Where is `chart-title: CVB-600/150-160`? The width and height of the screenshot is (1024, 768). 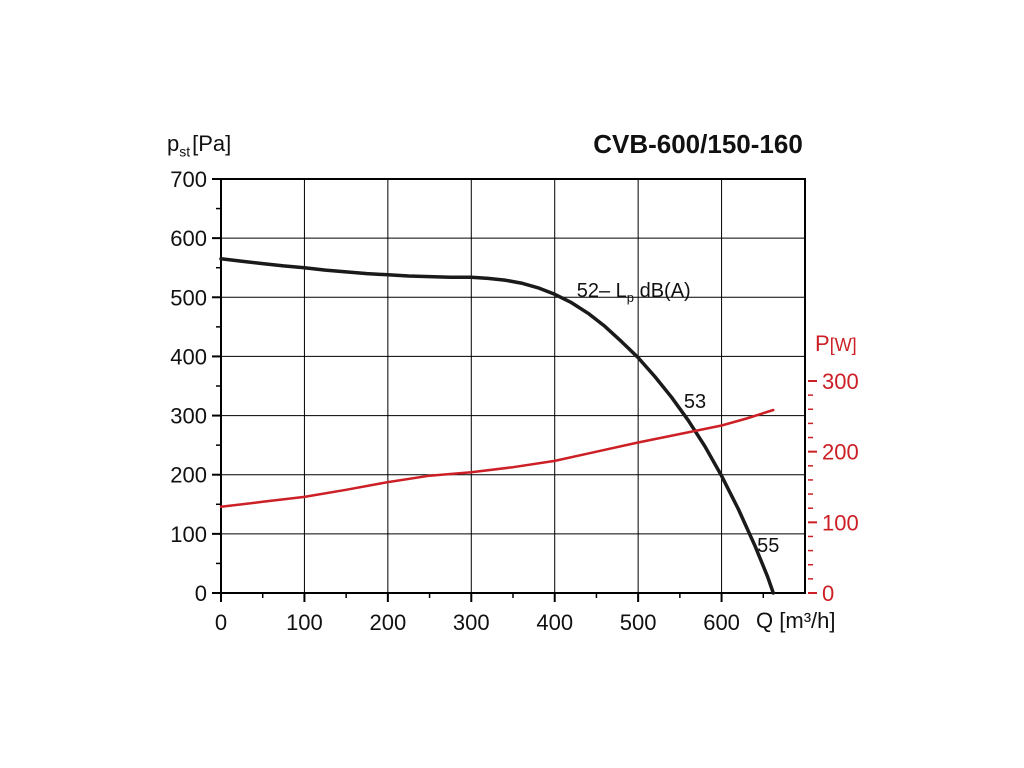 chart-title: CVB-600/150-160 is located at coordinates (698, 144).